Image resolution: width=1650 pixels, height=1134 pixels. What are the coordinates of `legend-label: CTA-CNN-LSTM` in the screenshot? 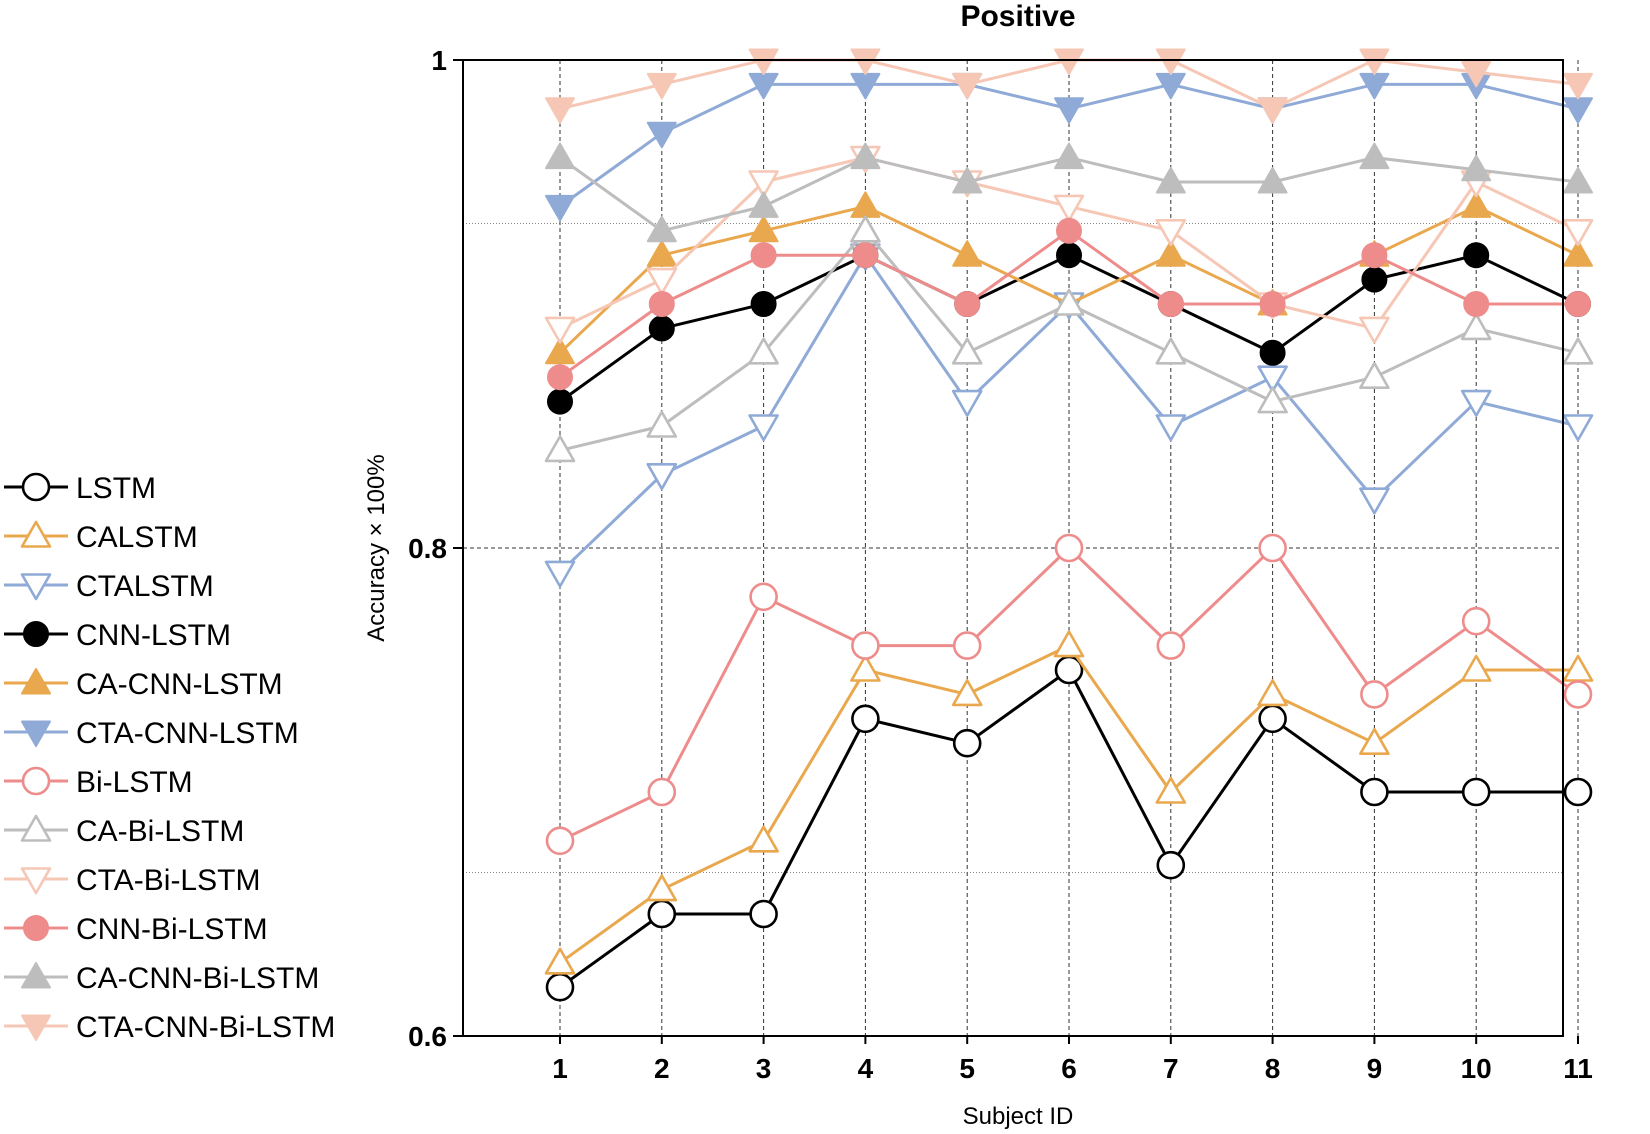 It's located at (187, 733).